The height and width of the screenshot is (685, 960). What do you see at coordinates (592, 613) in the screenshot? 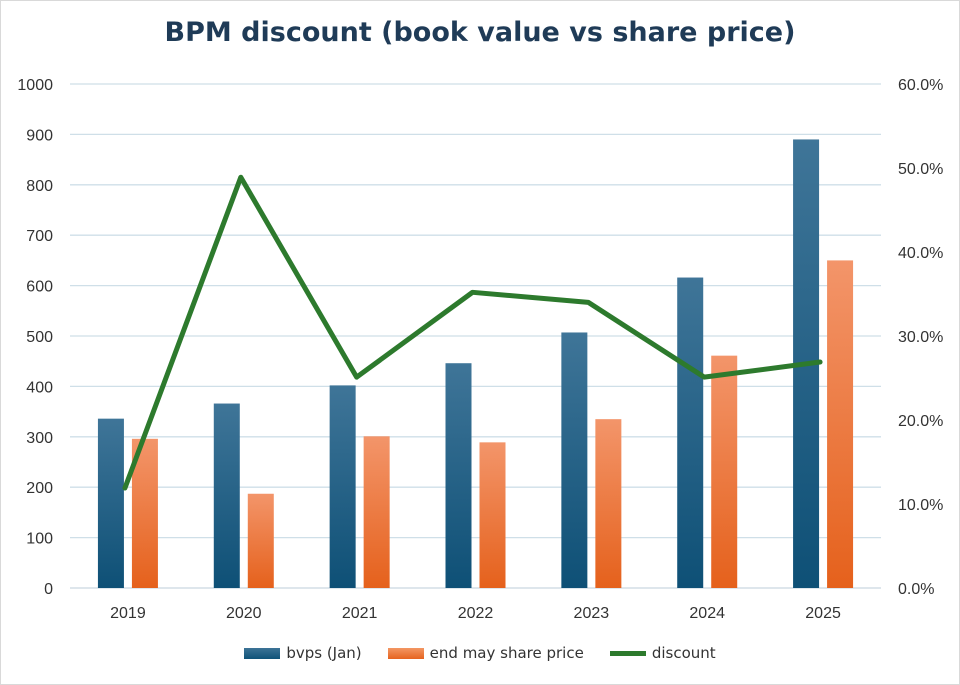
I see `x-tick-label: 2023` at bounding box center [592, 613].